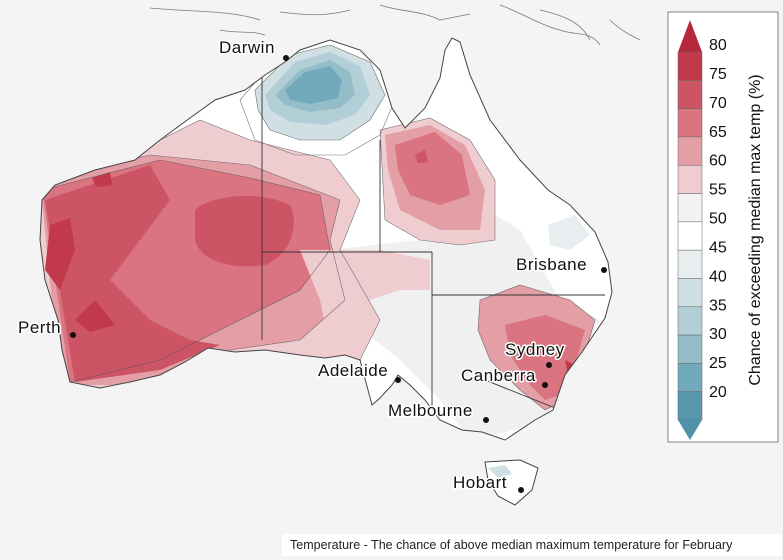 The height and width of the screenshot is (560, 783). I want to click on colorbar-tick-label: 70, so click(718, 103).